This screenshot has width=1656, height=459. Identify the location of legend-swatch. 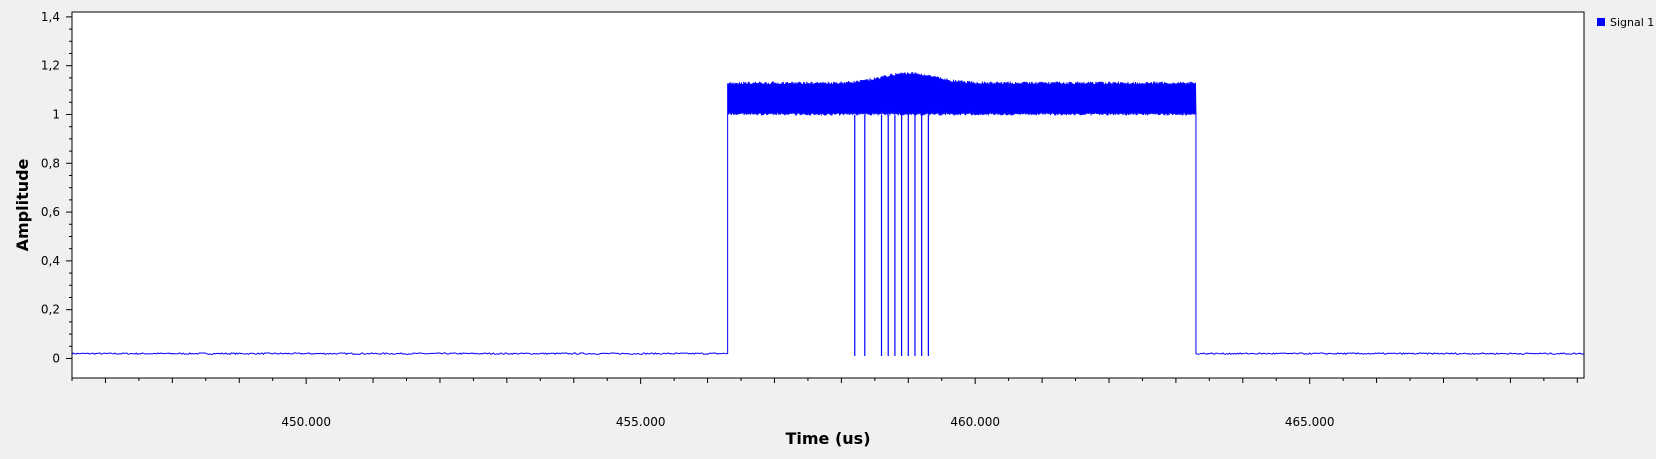
(1601, 22).